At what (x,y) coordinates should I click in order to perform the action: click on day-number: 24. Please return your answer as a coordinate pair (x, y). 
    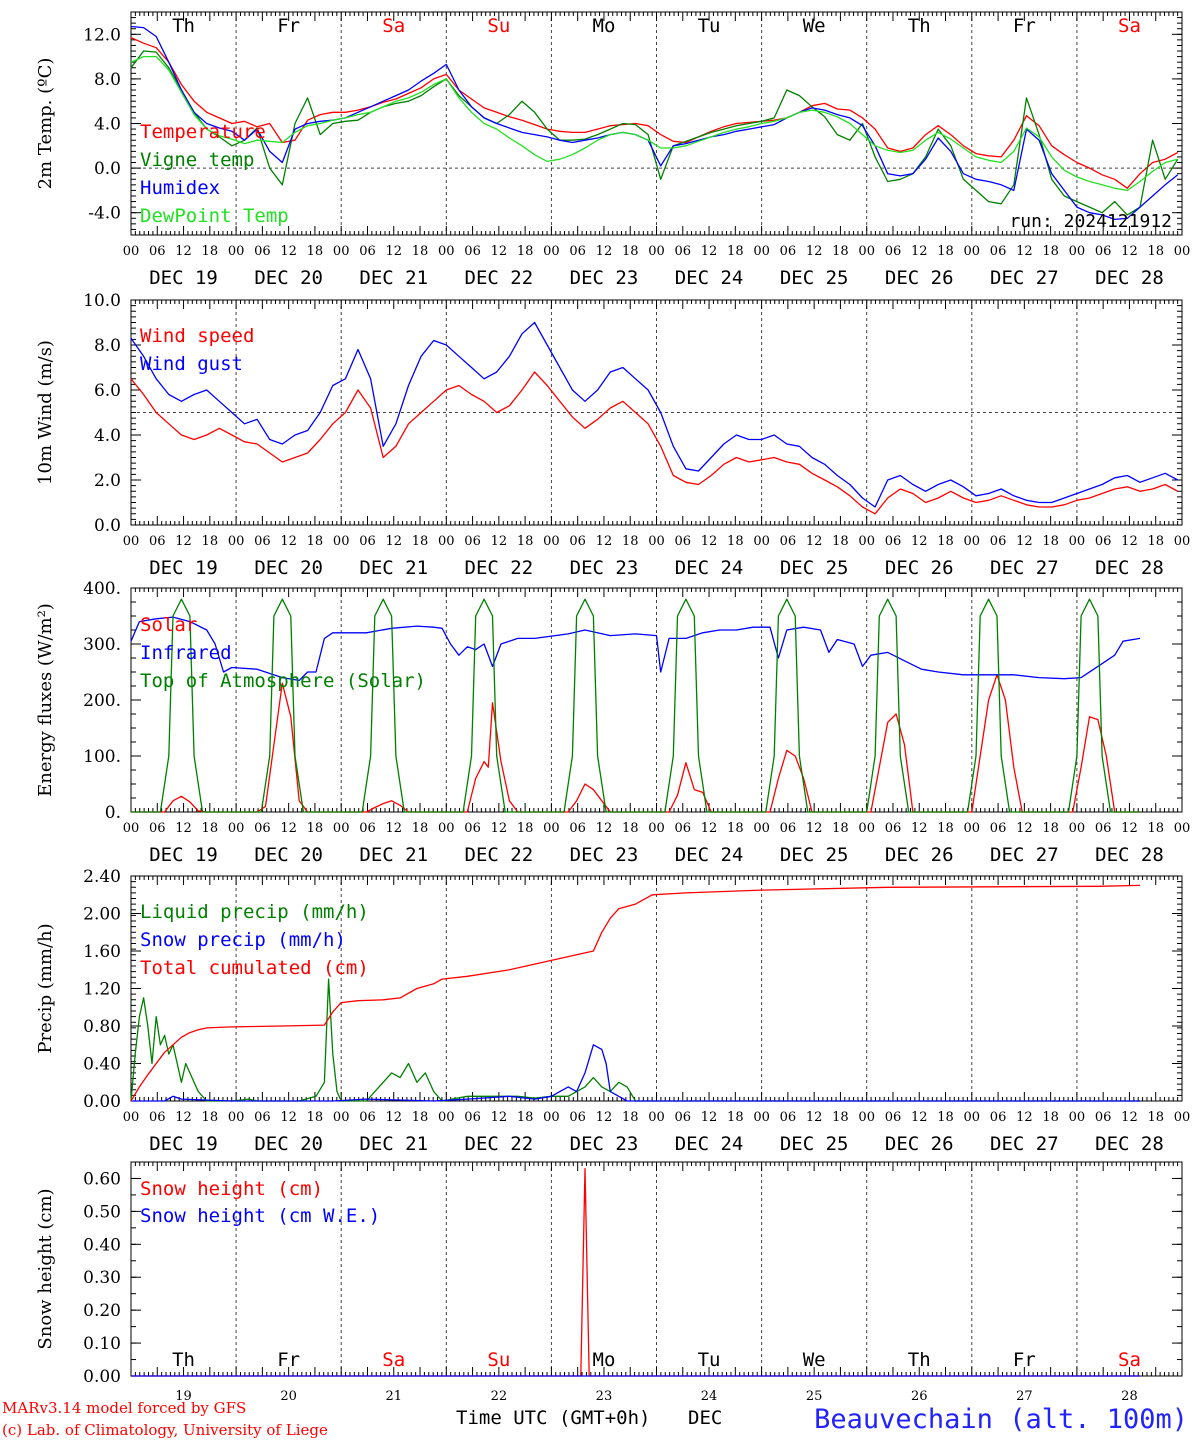
    Looking at the image, I should click on (709, 1396).